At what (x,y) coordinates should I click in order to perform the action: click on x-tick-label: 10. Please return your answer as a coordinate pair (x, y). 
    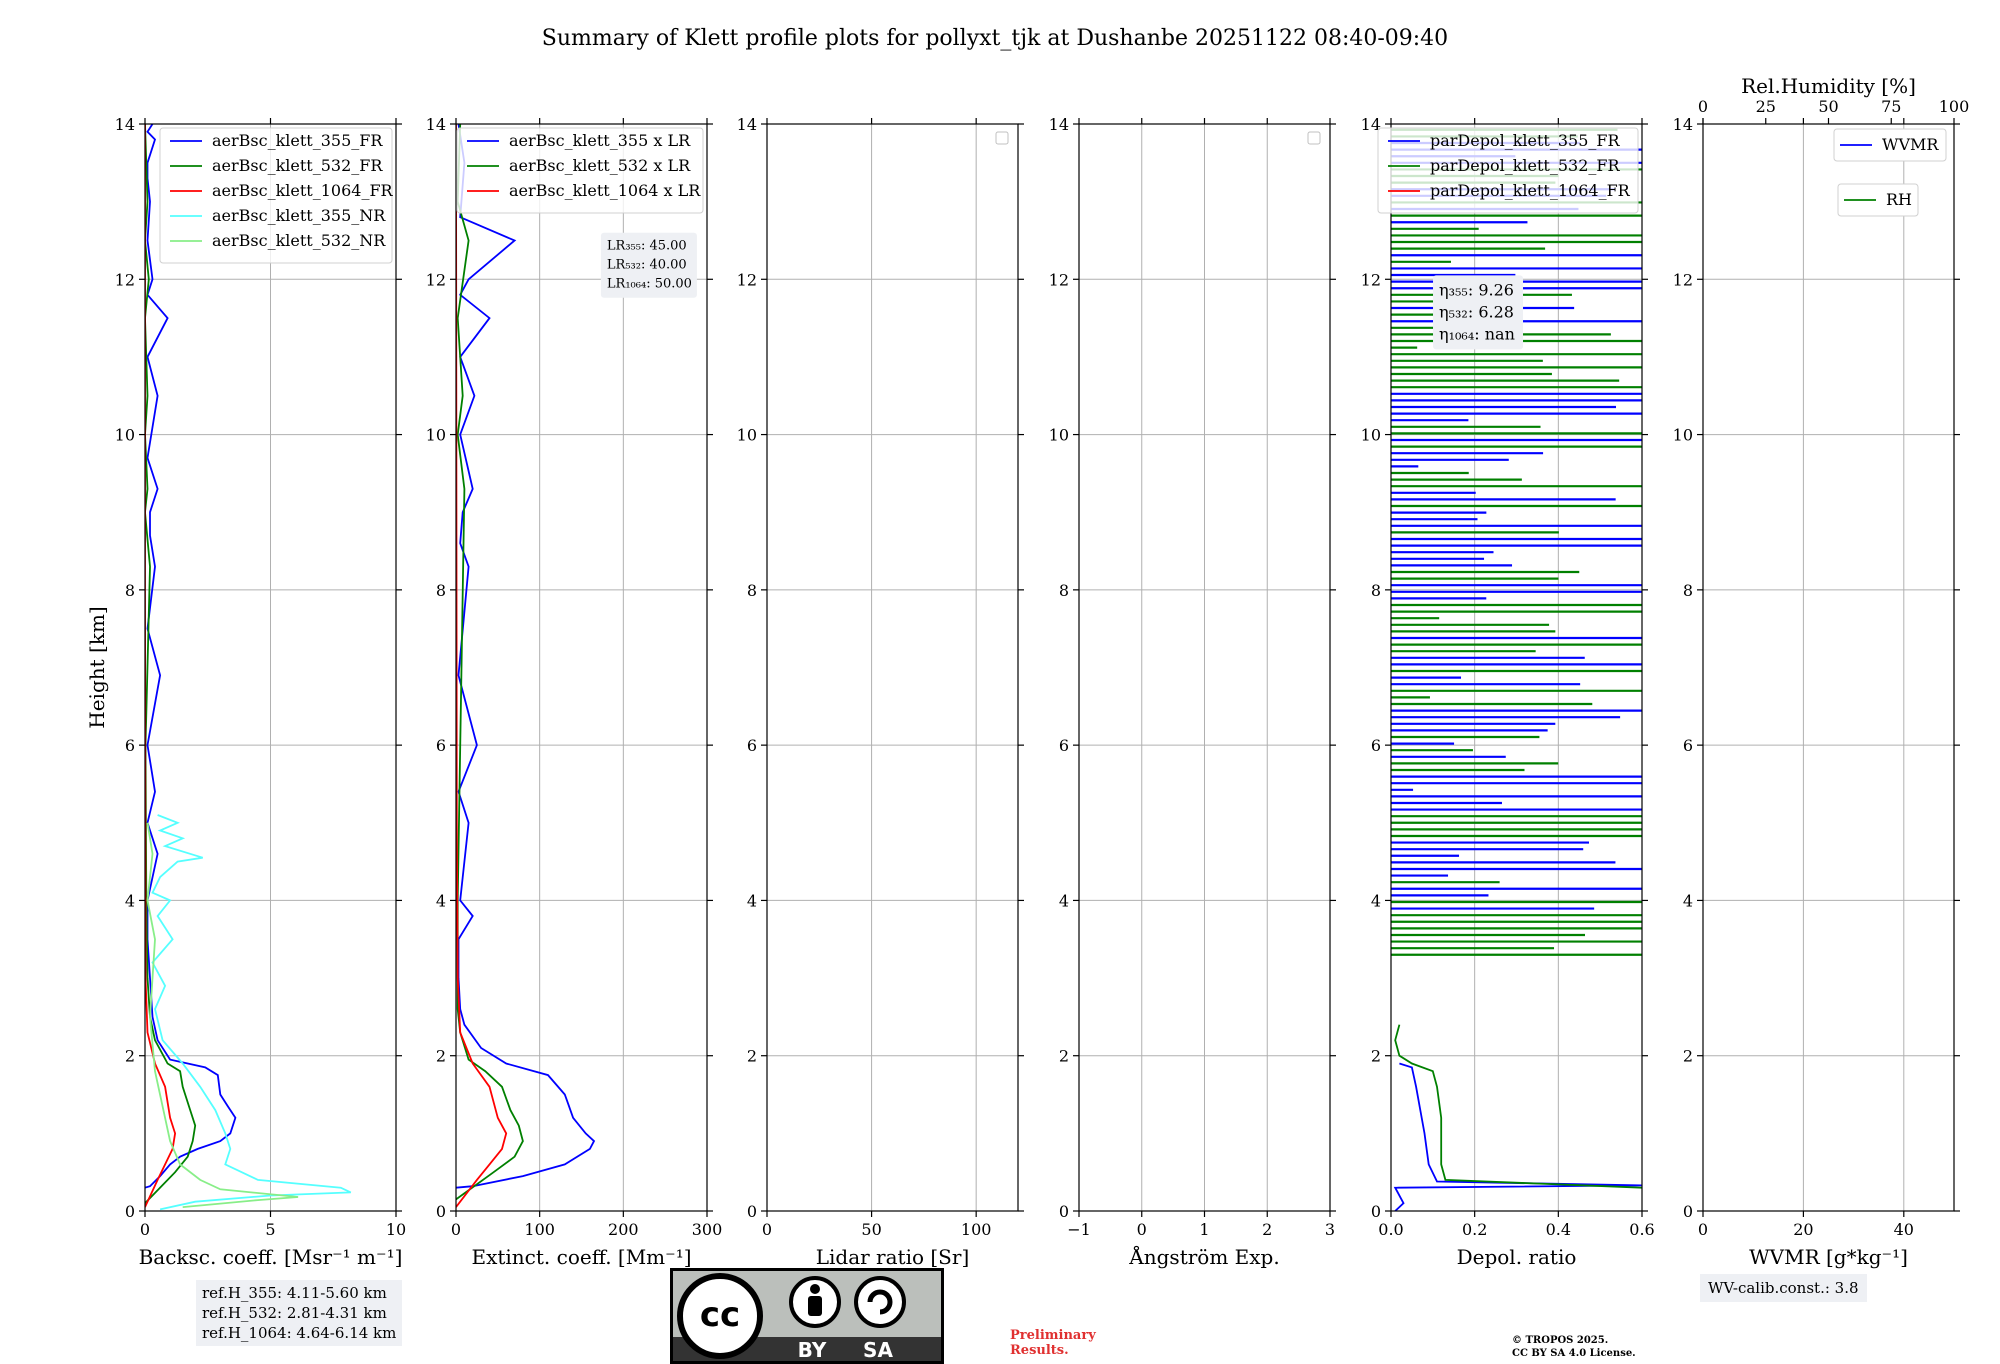
    Looking at the image, I should click on (396, 1229).